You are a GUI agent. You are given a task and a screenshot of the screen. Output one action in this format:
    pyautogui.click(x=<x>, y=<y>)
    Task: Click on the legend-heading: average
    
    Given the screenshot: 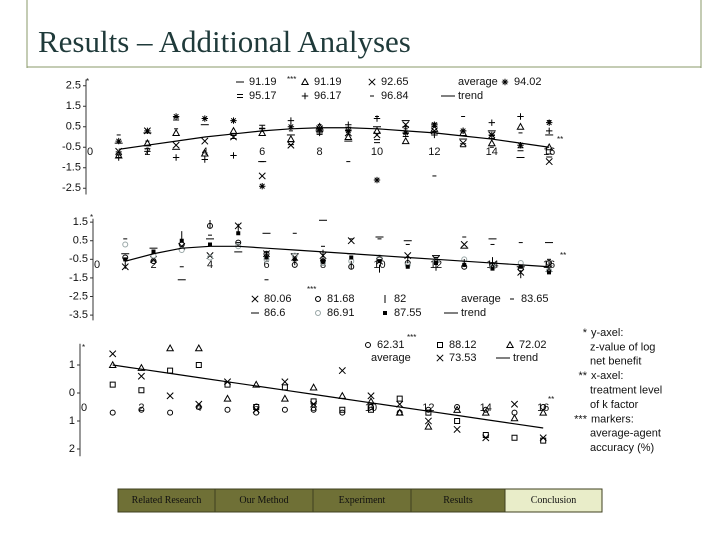 What is the action you would take?
    pyautogui.click(x=391, y=358)
    